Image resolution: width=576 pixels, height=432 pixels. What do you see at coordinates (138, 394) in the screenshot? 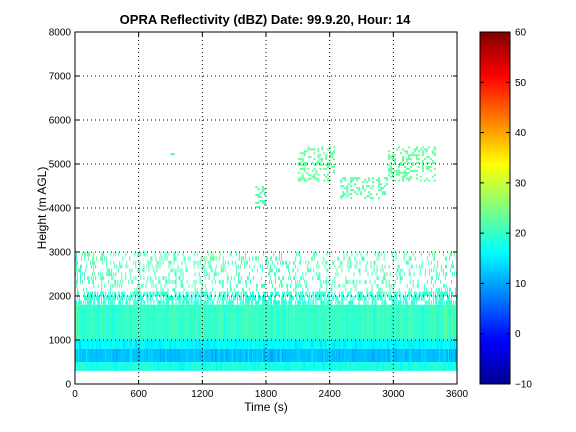
I see `x-tick-label: 600` at bounding box center [138, 394].